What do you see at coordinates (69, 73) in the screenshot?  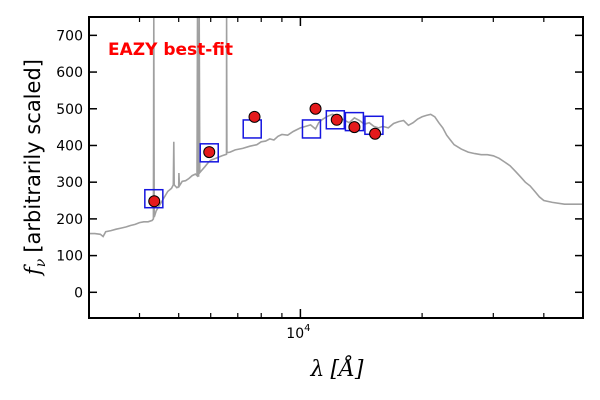 I see `y-tick-label: 600` at bounding box center [69, 73].